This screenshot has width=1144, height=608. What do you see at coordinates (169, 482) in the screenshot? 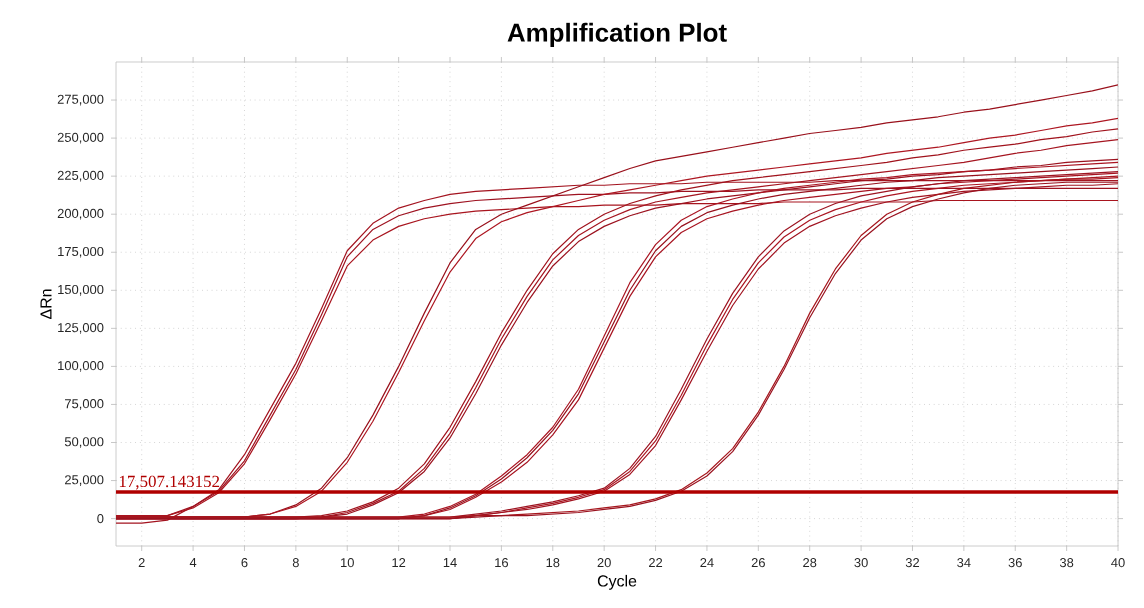
I see `ref-line-label: 17,507.143152` at bounding box center [169, 482].